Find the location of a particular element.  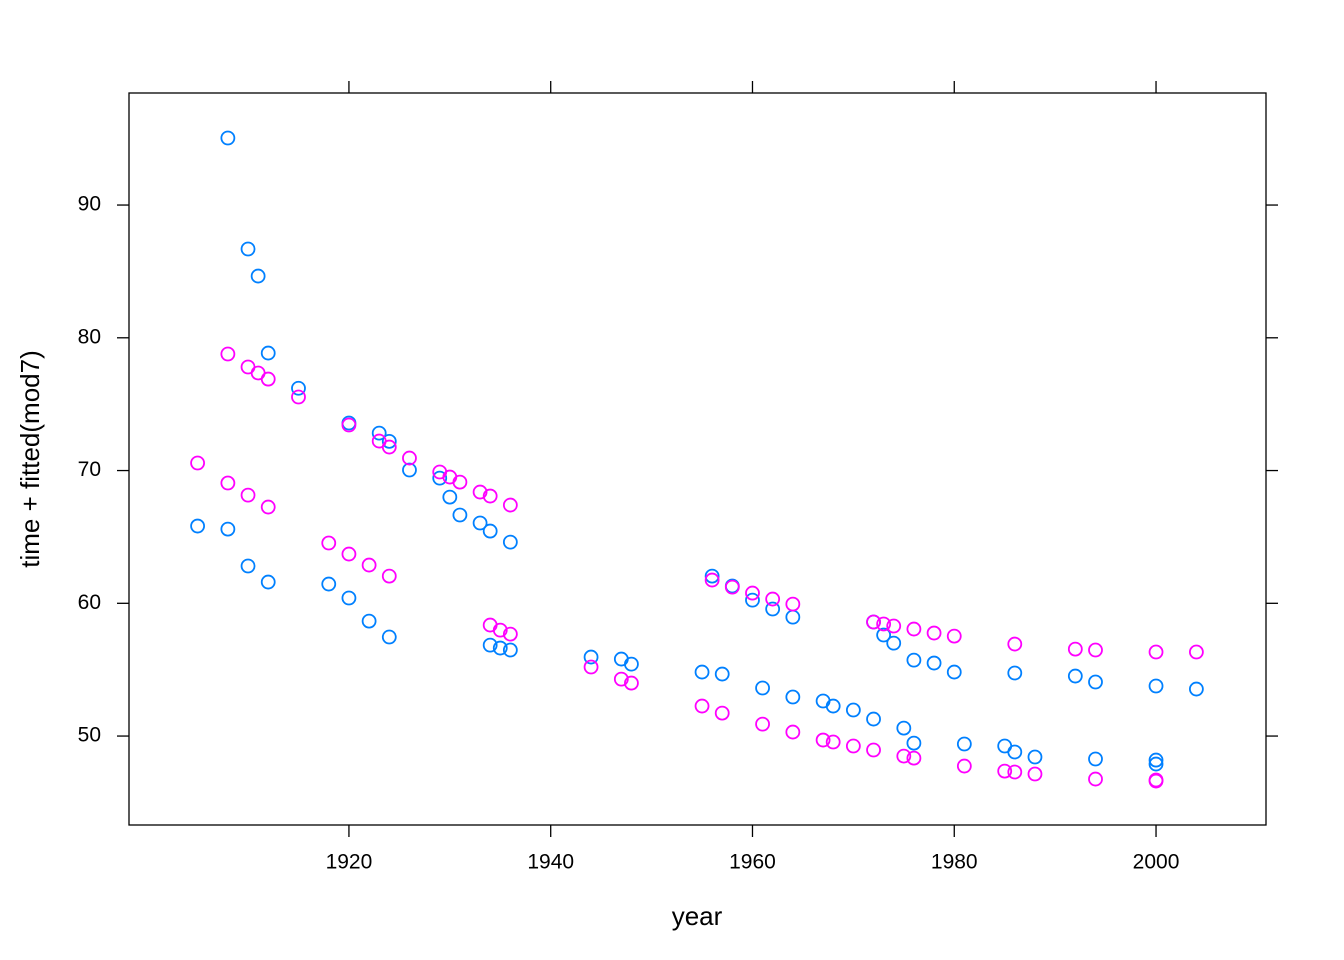

y-tick-label: 50 is located at coordinates (89, 735).